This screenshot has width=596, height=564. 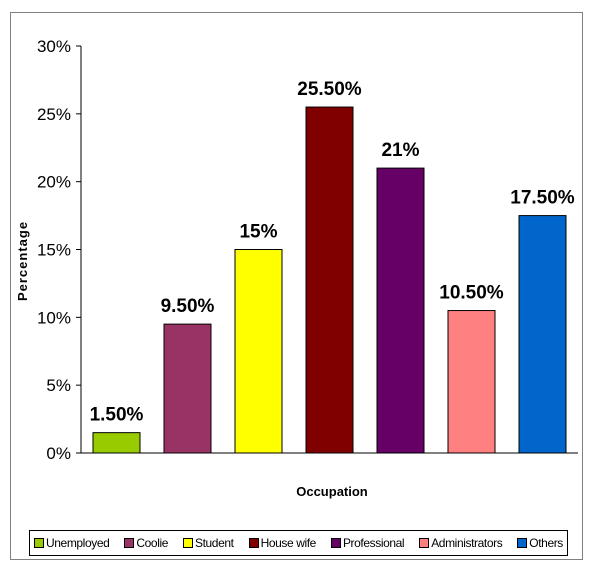 I want to click on legend-label: Administrators, so click(x=467, y=543).